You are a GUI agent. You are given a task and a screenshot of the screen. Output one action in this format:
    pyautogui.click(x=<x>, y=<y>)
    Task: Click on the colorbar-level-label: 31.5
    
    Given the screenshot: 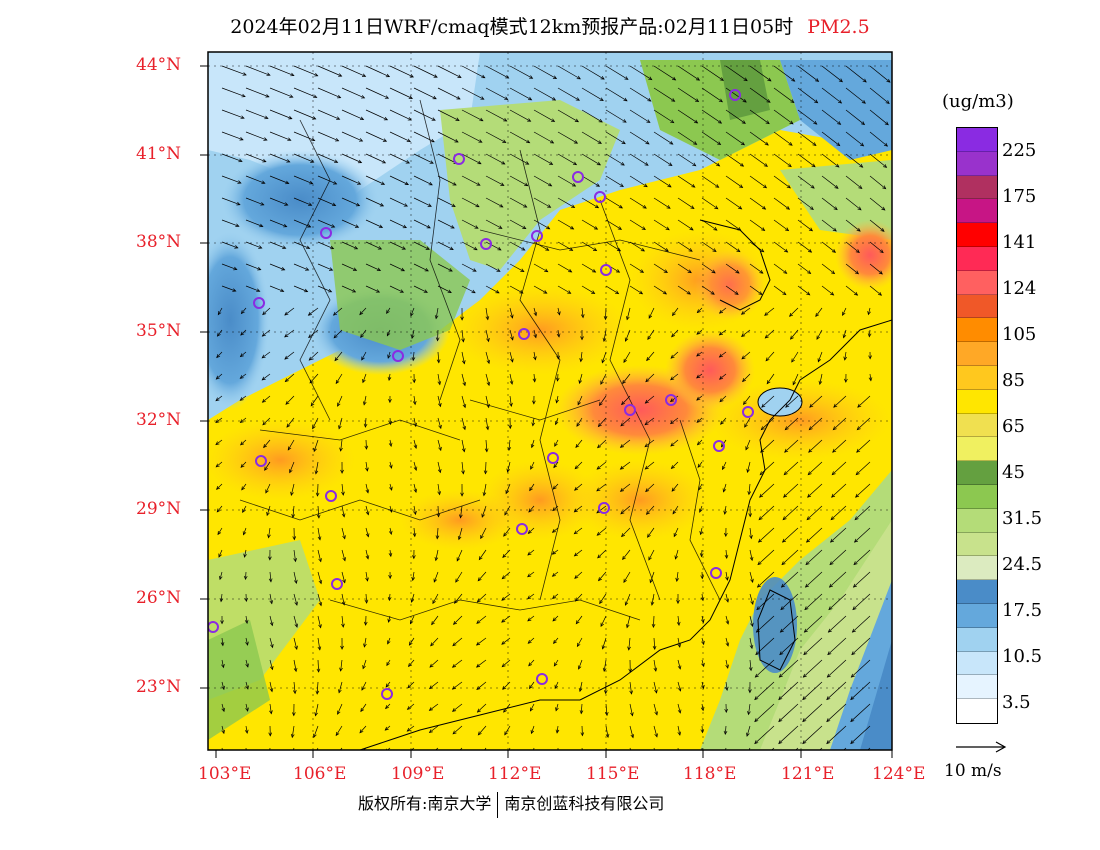 What is the action you would take?
    pyautogui.click(x=1022, y=518)
    